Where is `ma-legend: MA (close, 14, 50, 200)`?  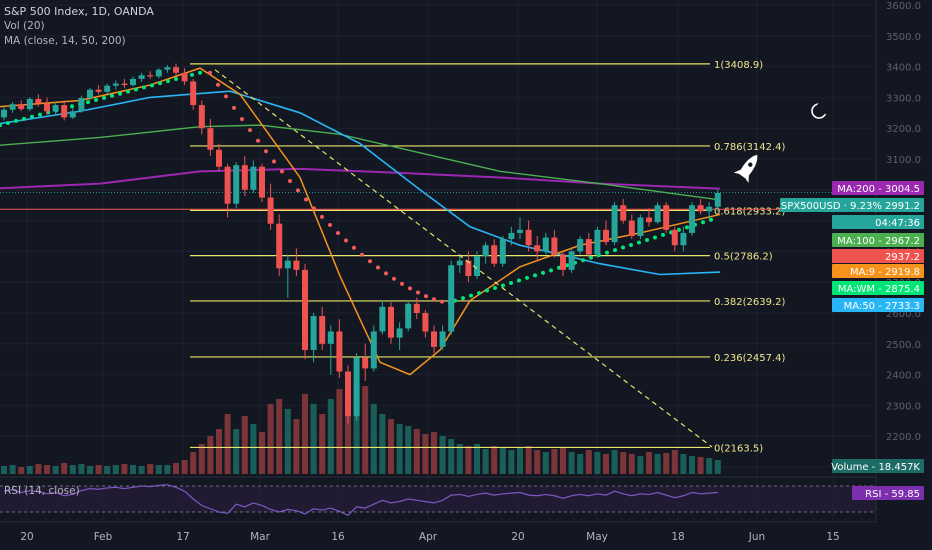
ma-legend: MA (close, 14, 50, 200) is located at coordinates (65, 41).